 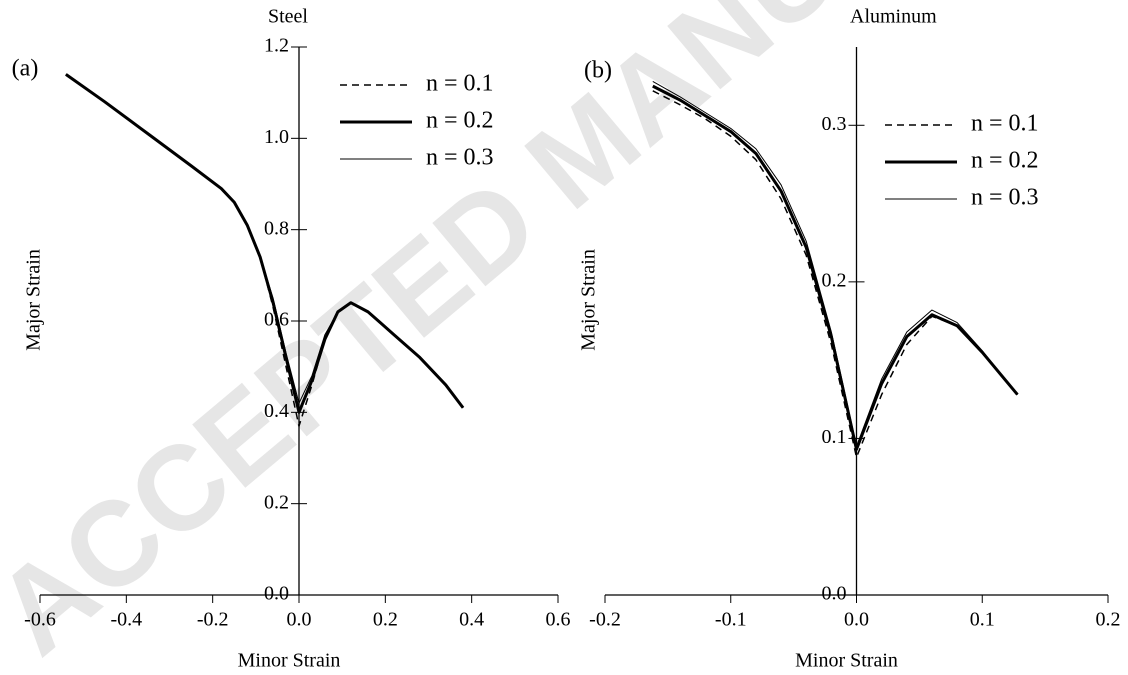 I want to click on x-tick-label: -0.1, so click(x=731, y=620).